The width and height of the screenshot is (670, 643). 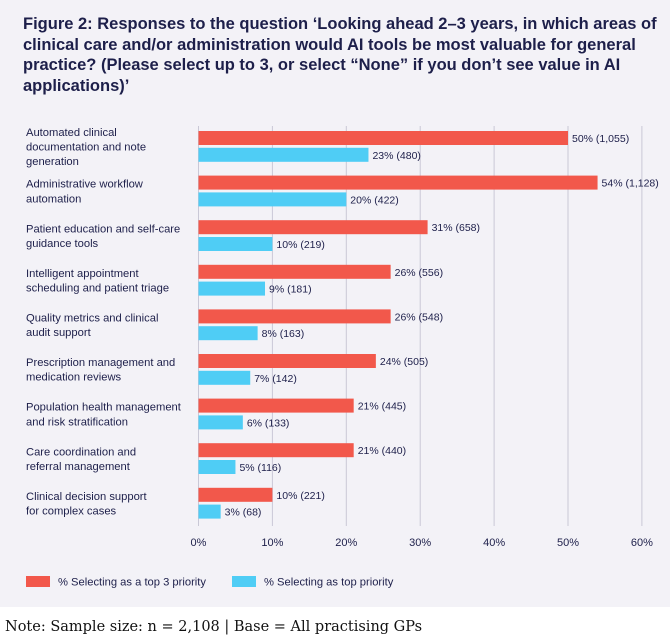 What do you see at coordinates (420, 543) in the screenshot?
I see `x-tick-label: 30%` at bounding box center [420, 543].